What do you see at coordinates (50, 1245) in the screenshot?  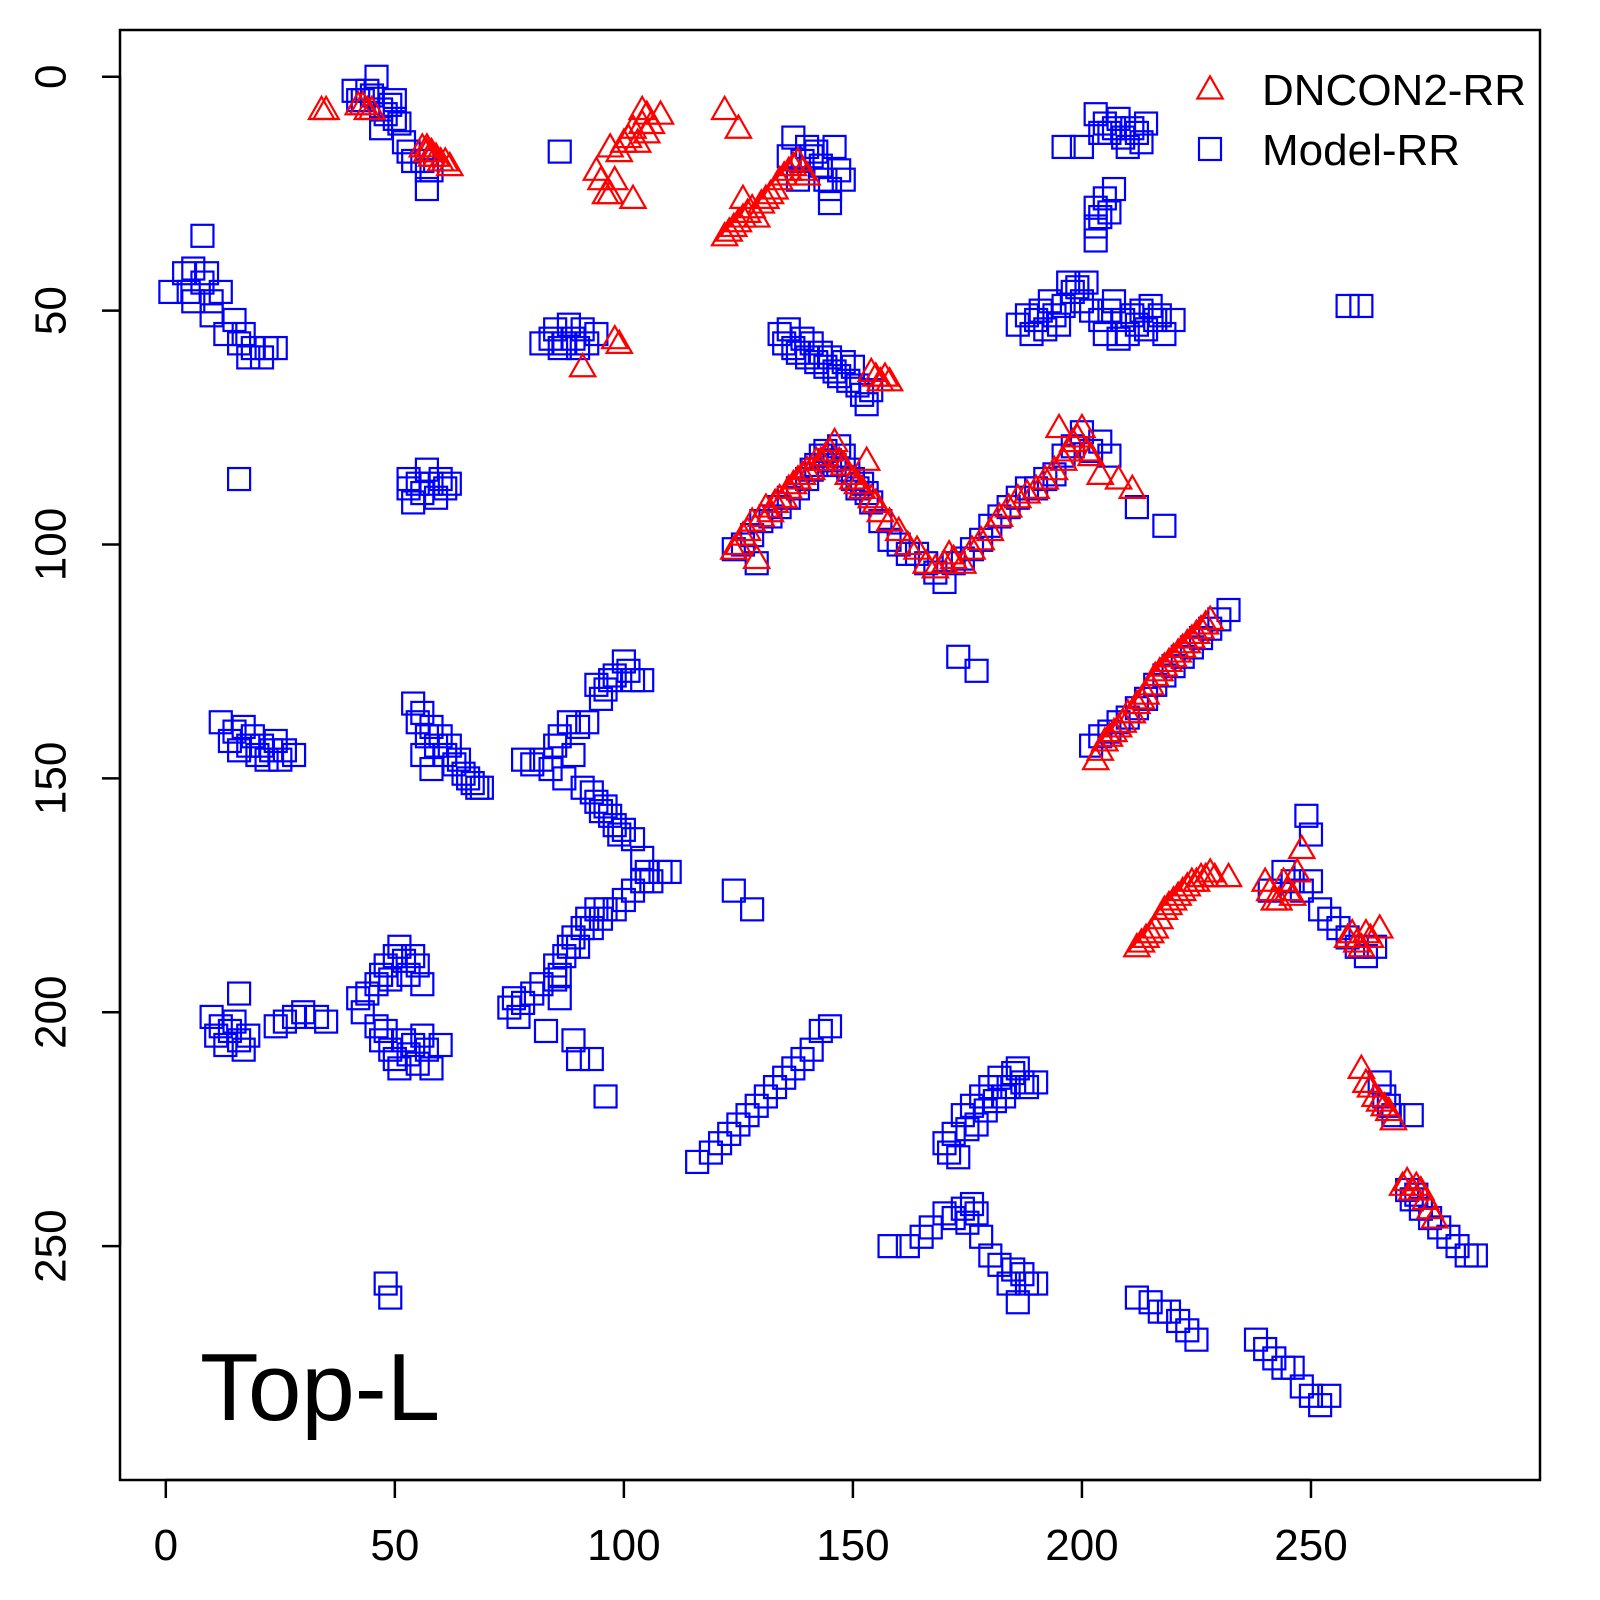 I see `y-tick-label: 250` at bounding box center [50, 1245].